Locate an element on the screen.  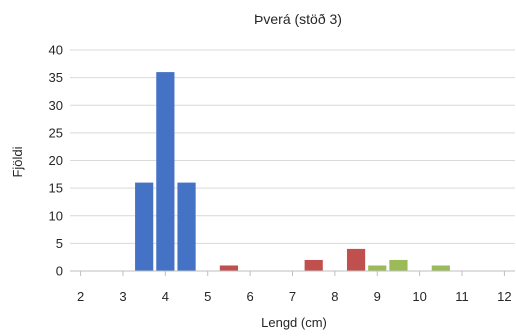
x-tick-label: 7 is located at coordinates (292, 296).